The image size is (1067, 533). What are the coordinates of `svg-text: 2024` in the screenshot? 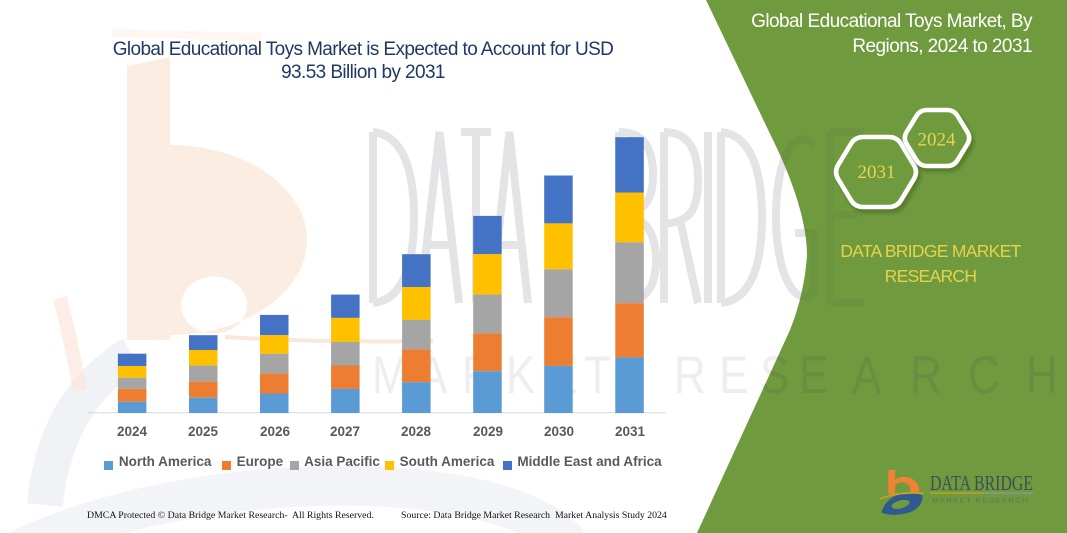 It's located at (937, 140).